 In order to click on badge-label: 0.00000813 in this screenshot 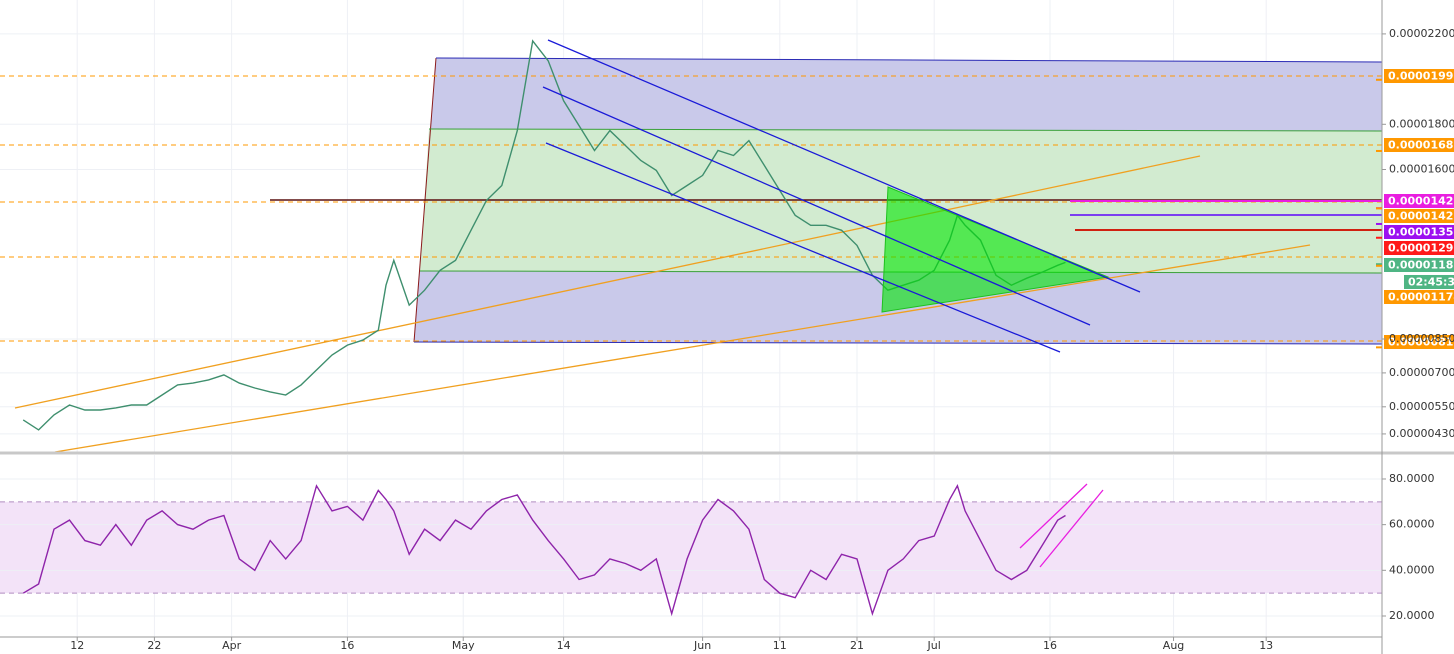, I will do `click(1421, 342)`.